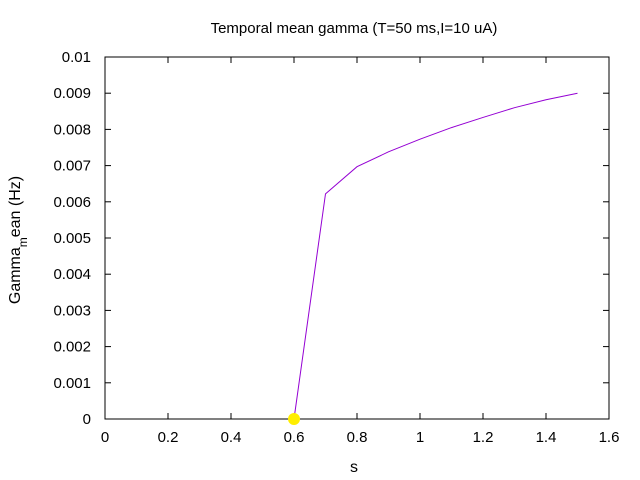 The width and height of the screenshot is (640, 480). I want to click on y-tick-label: 0, so click(87, 419).